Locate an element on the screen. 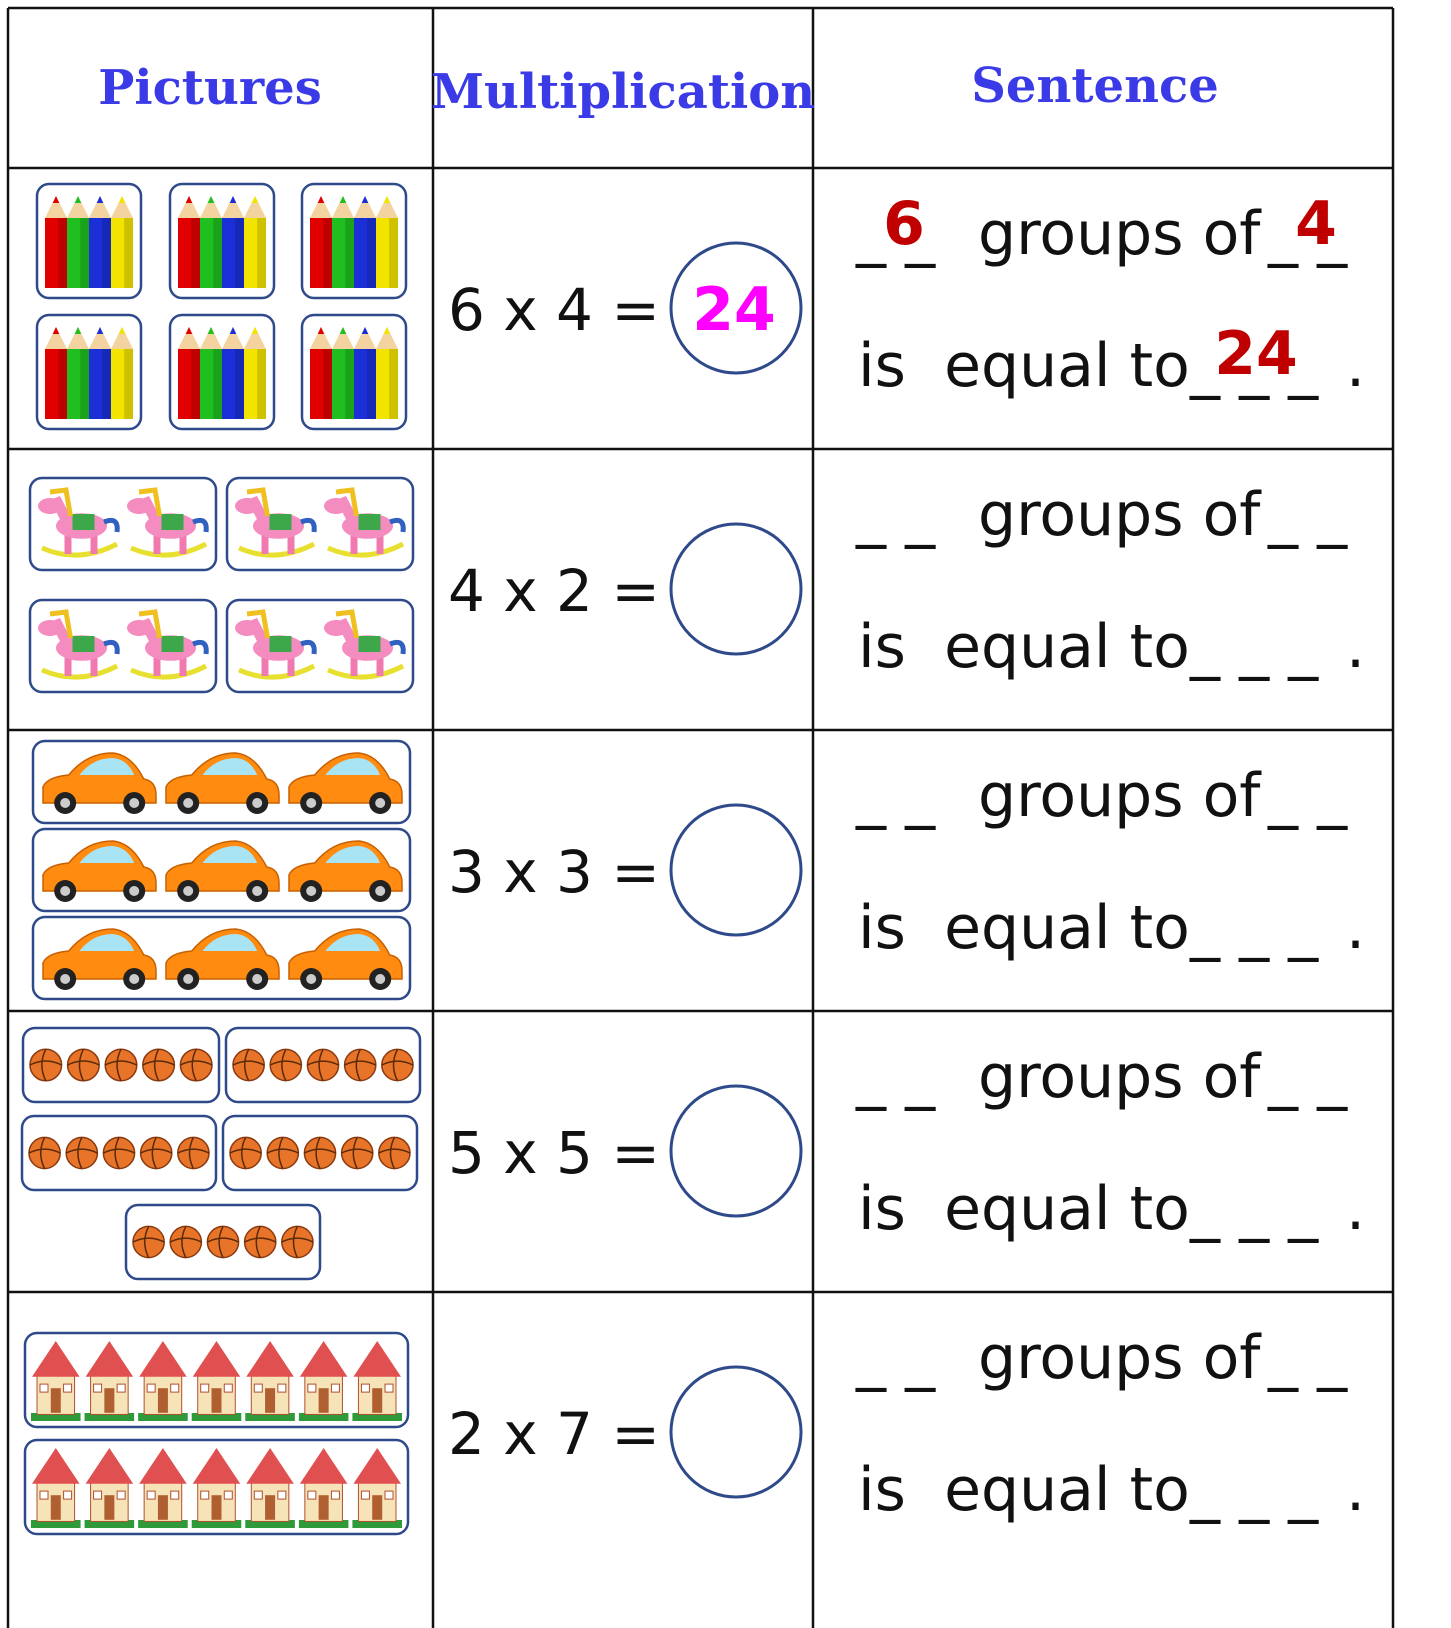  horse-head is located at coordinates (247, 506).